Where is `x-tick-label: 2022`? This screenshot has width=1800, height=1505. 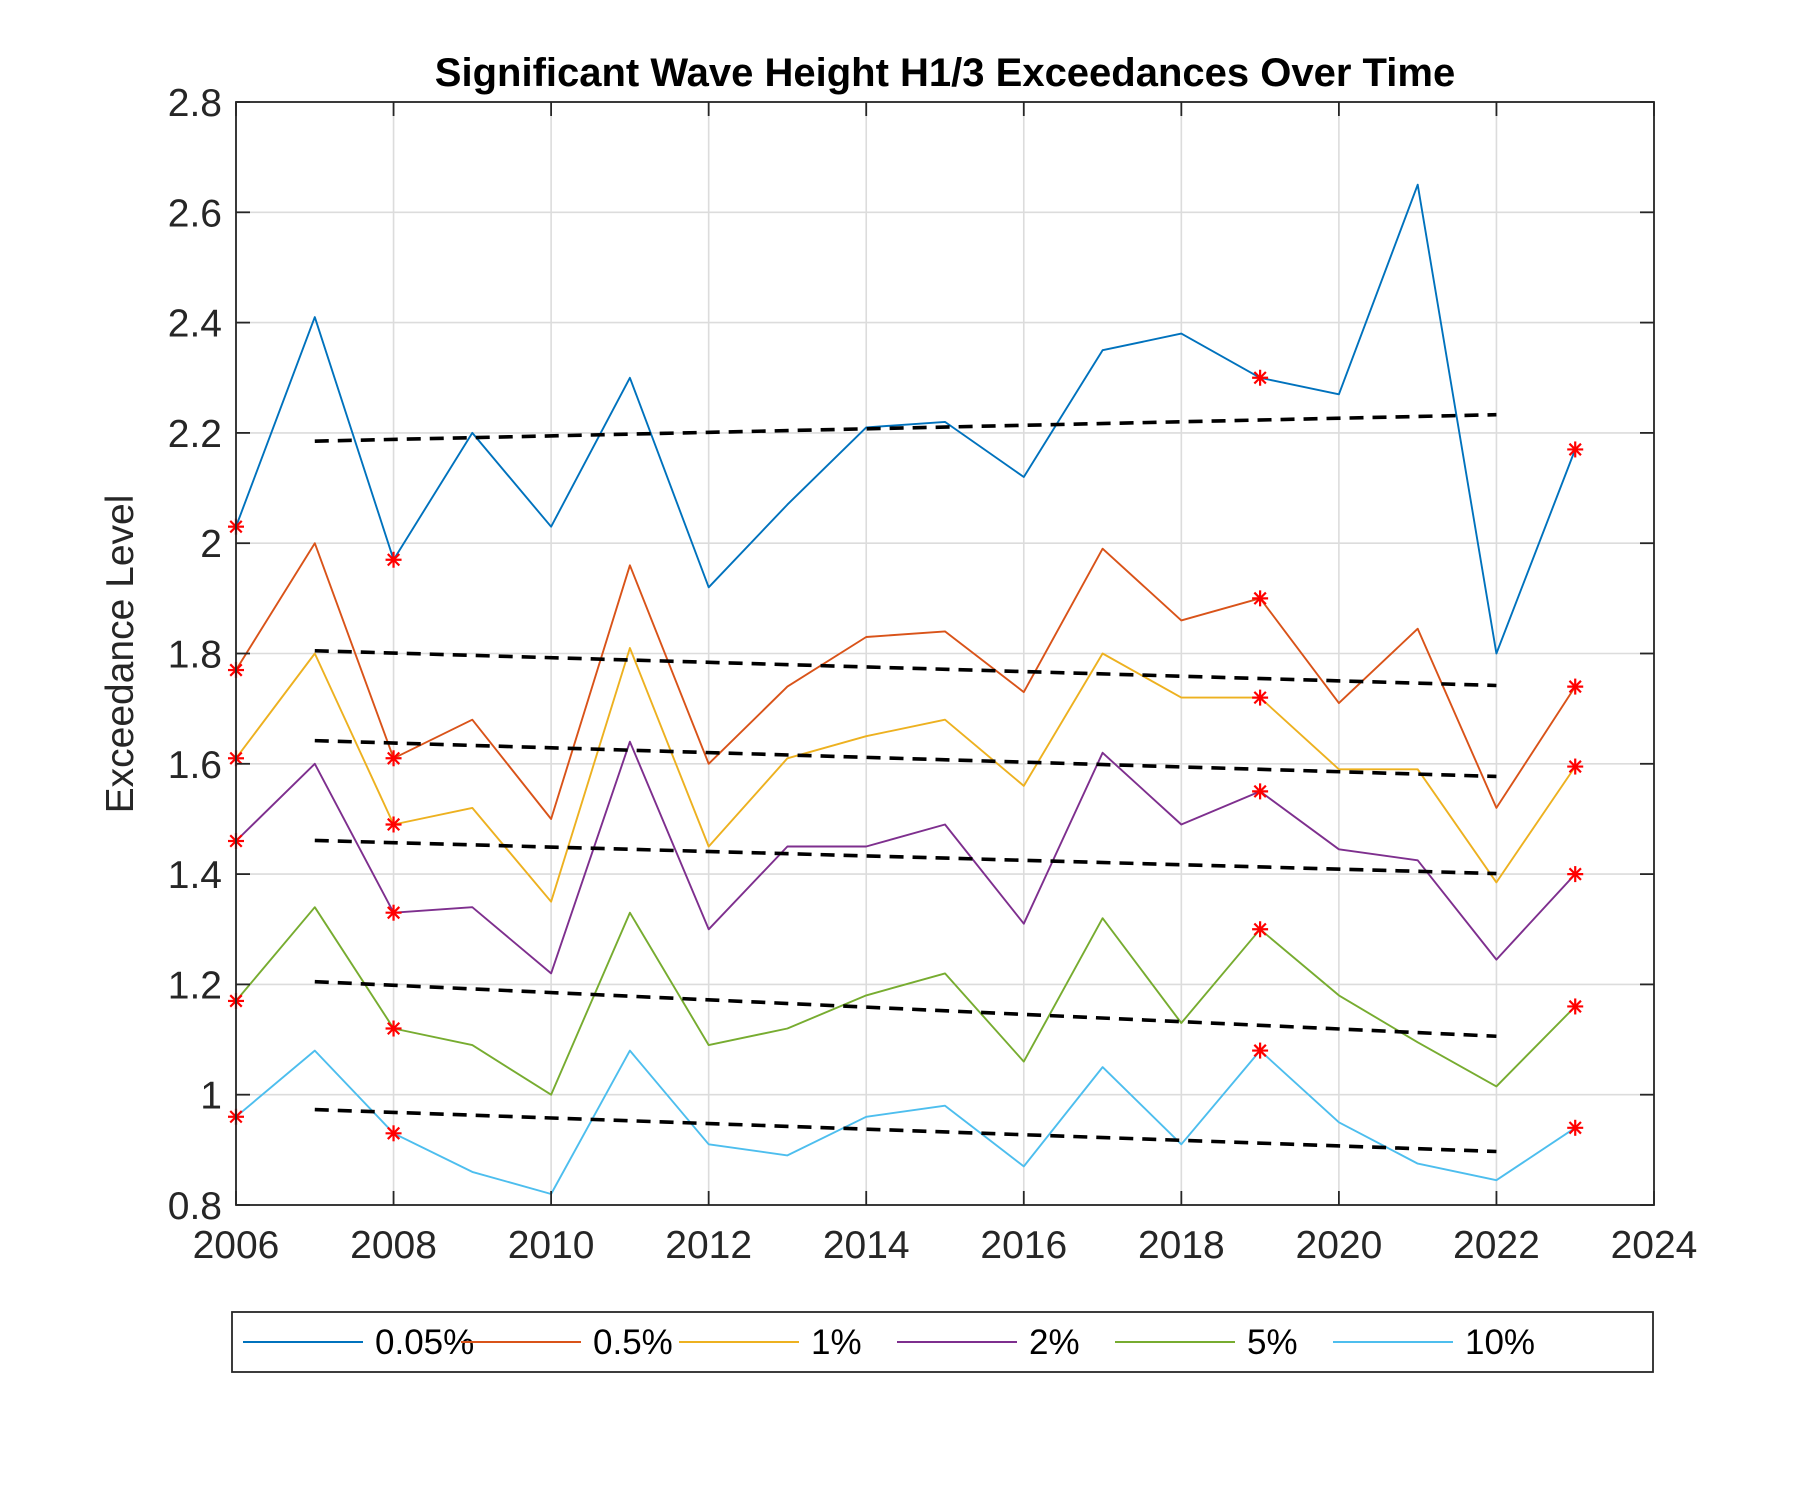 x-tick-label: 2022 is located at coordinates (1496, 1245).